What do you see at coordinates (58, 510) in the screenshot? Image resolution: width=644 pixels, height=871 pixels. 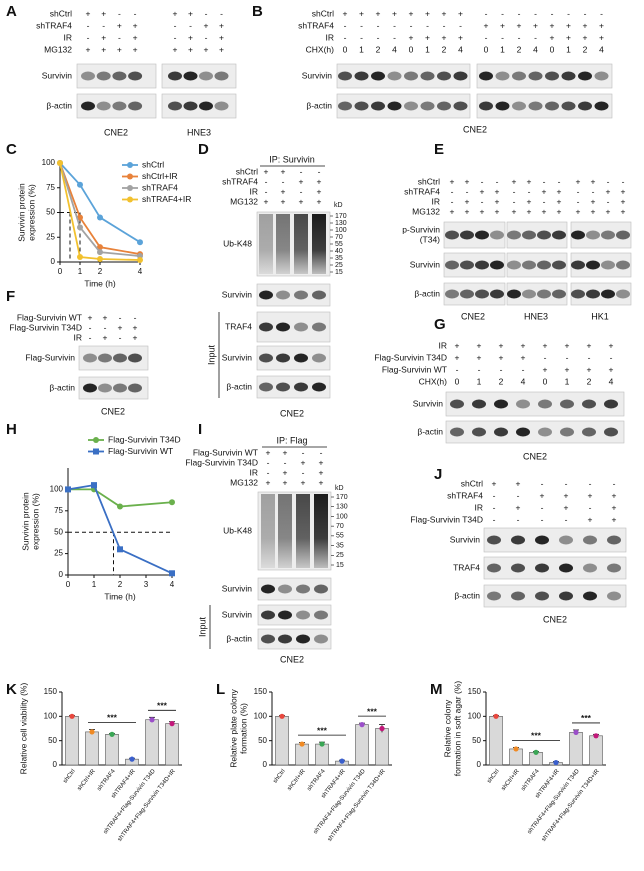 I see `y-tick-label: 75` at bounding box center [58, 510].